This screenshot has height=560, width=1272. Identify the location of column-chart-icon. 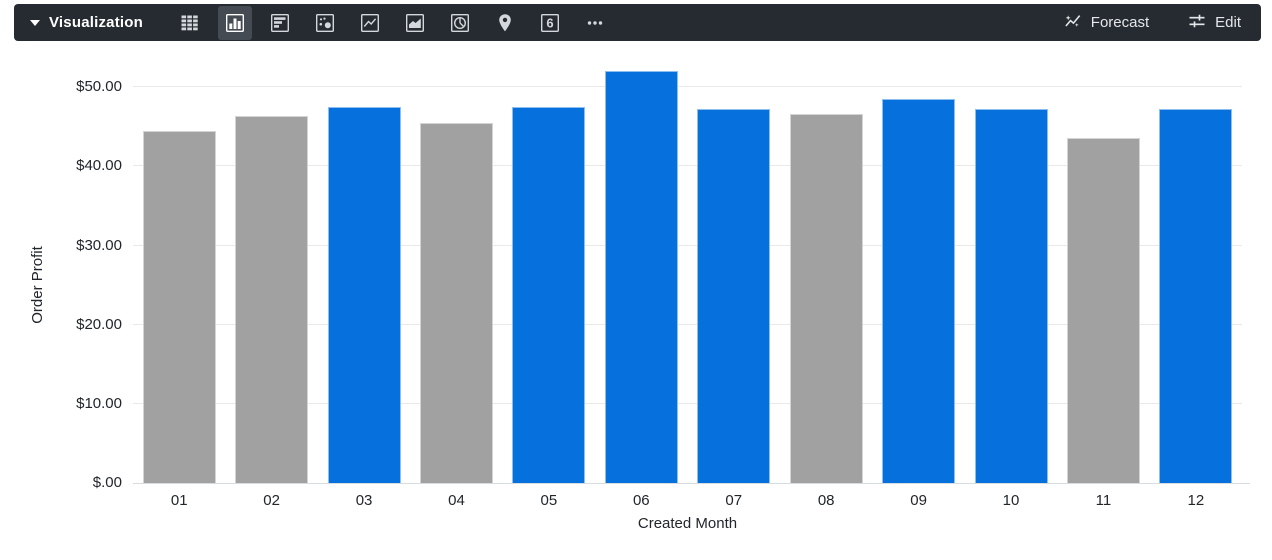
(235, 23).